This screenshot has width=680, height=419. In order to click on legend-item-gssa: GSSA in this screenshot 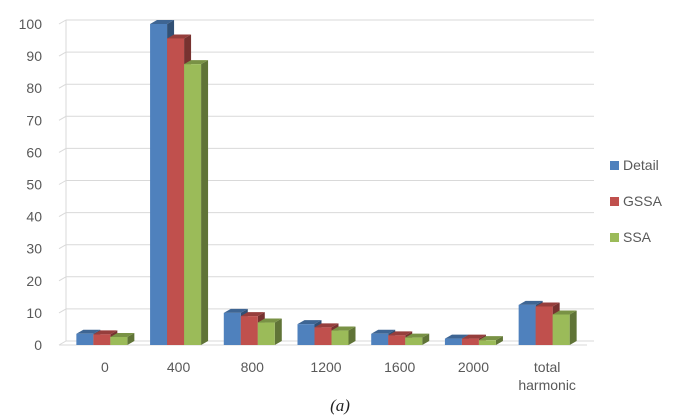, I will do `click(636, 201)`.